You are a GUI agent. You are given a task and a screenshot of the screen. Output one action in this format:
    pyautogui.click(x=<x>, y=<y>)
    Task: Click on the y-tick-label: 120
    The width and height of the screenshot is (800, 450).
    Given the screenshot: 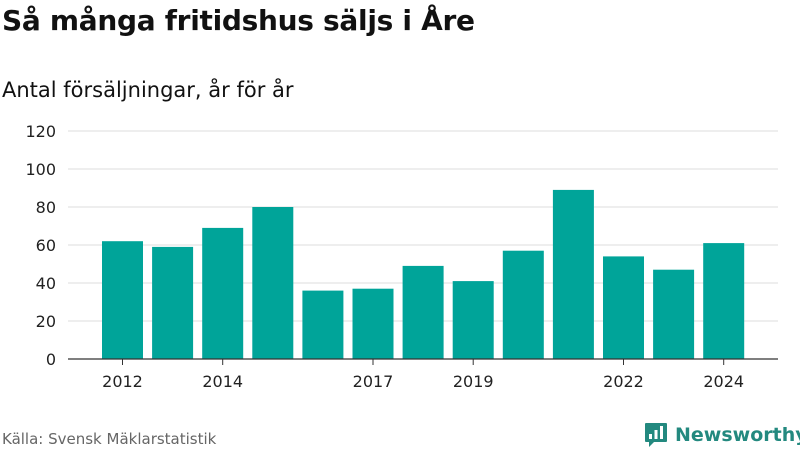 What is the action you would take?
    pyautogui.click(x=40, y=131)
    